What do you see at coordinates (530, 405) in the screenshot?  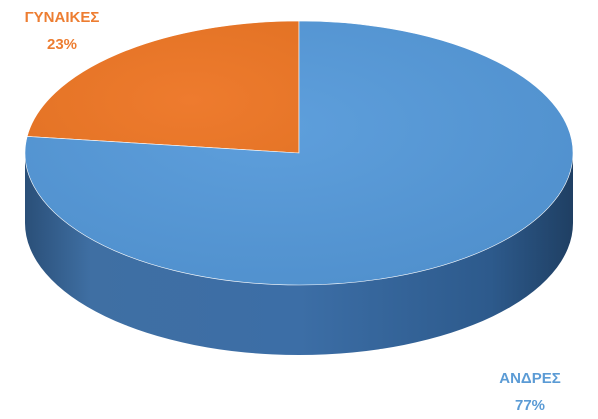 I see `slice-value-men: 77%` at bounding box center [530, 405].